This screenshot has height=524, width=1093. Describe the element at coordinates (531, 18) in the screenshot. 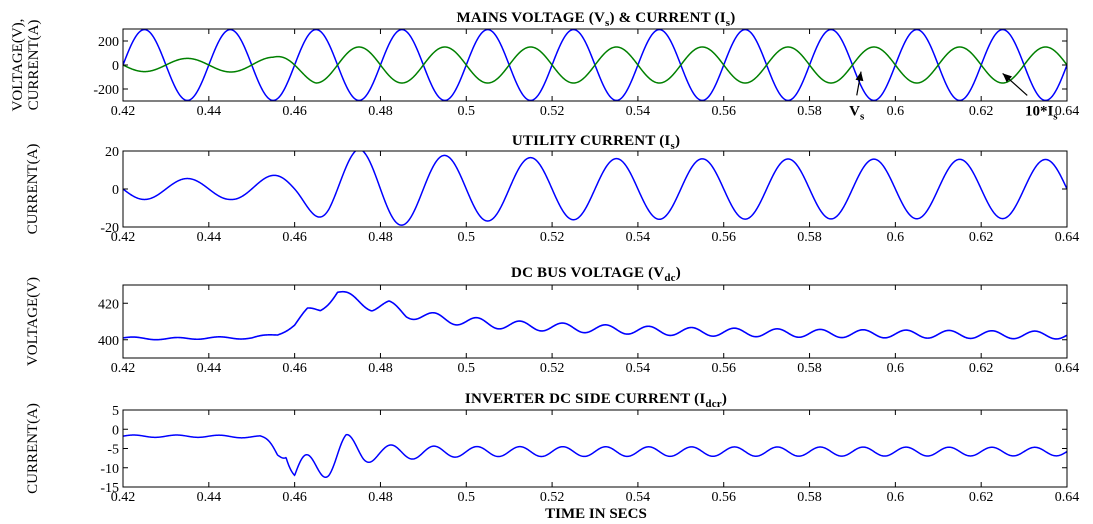

I see `title-main: MAINS VOLTAGE (V` at that location.